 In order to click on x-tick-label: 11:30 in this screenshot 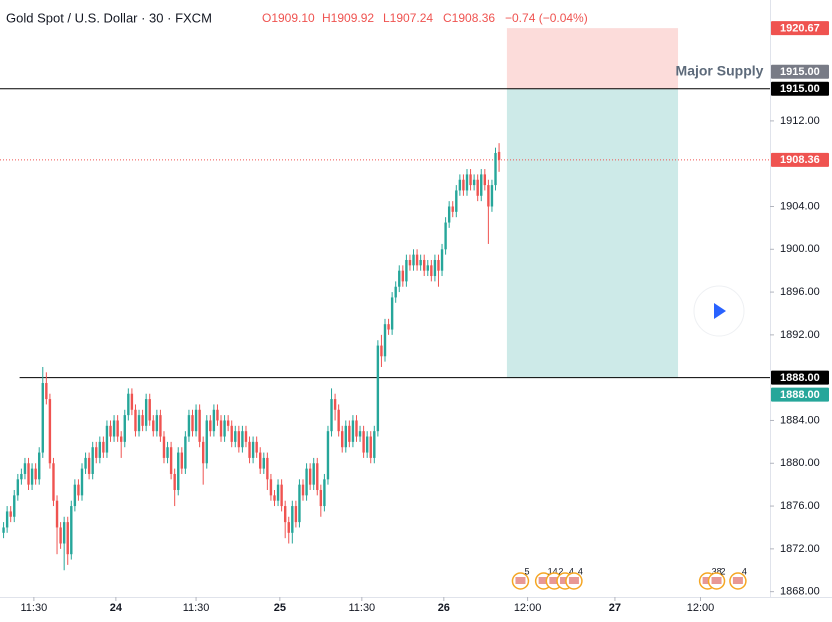, I will do `click(361, 608)`.